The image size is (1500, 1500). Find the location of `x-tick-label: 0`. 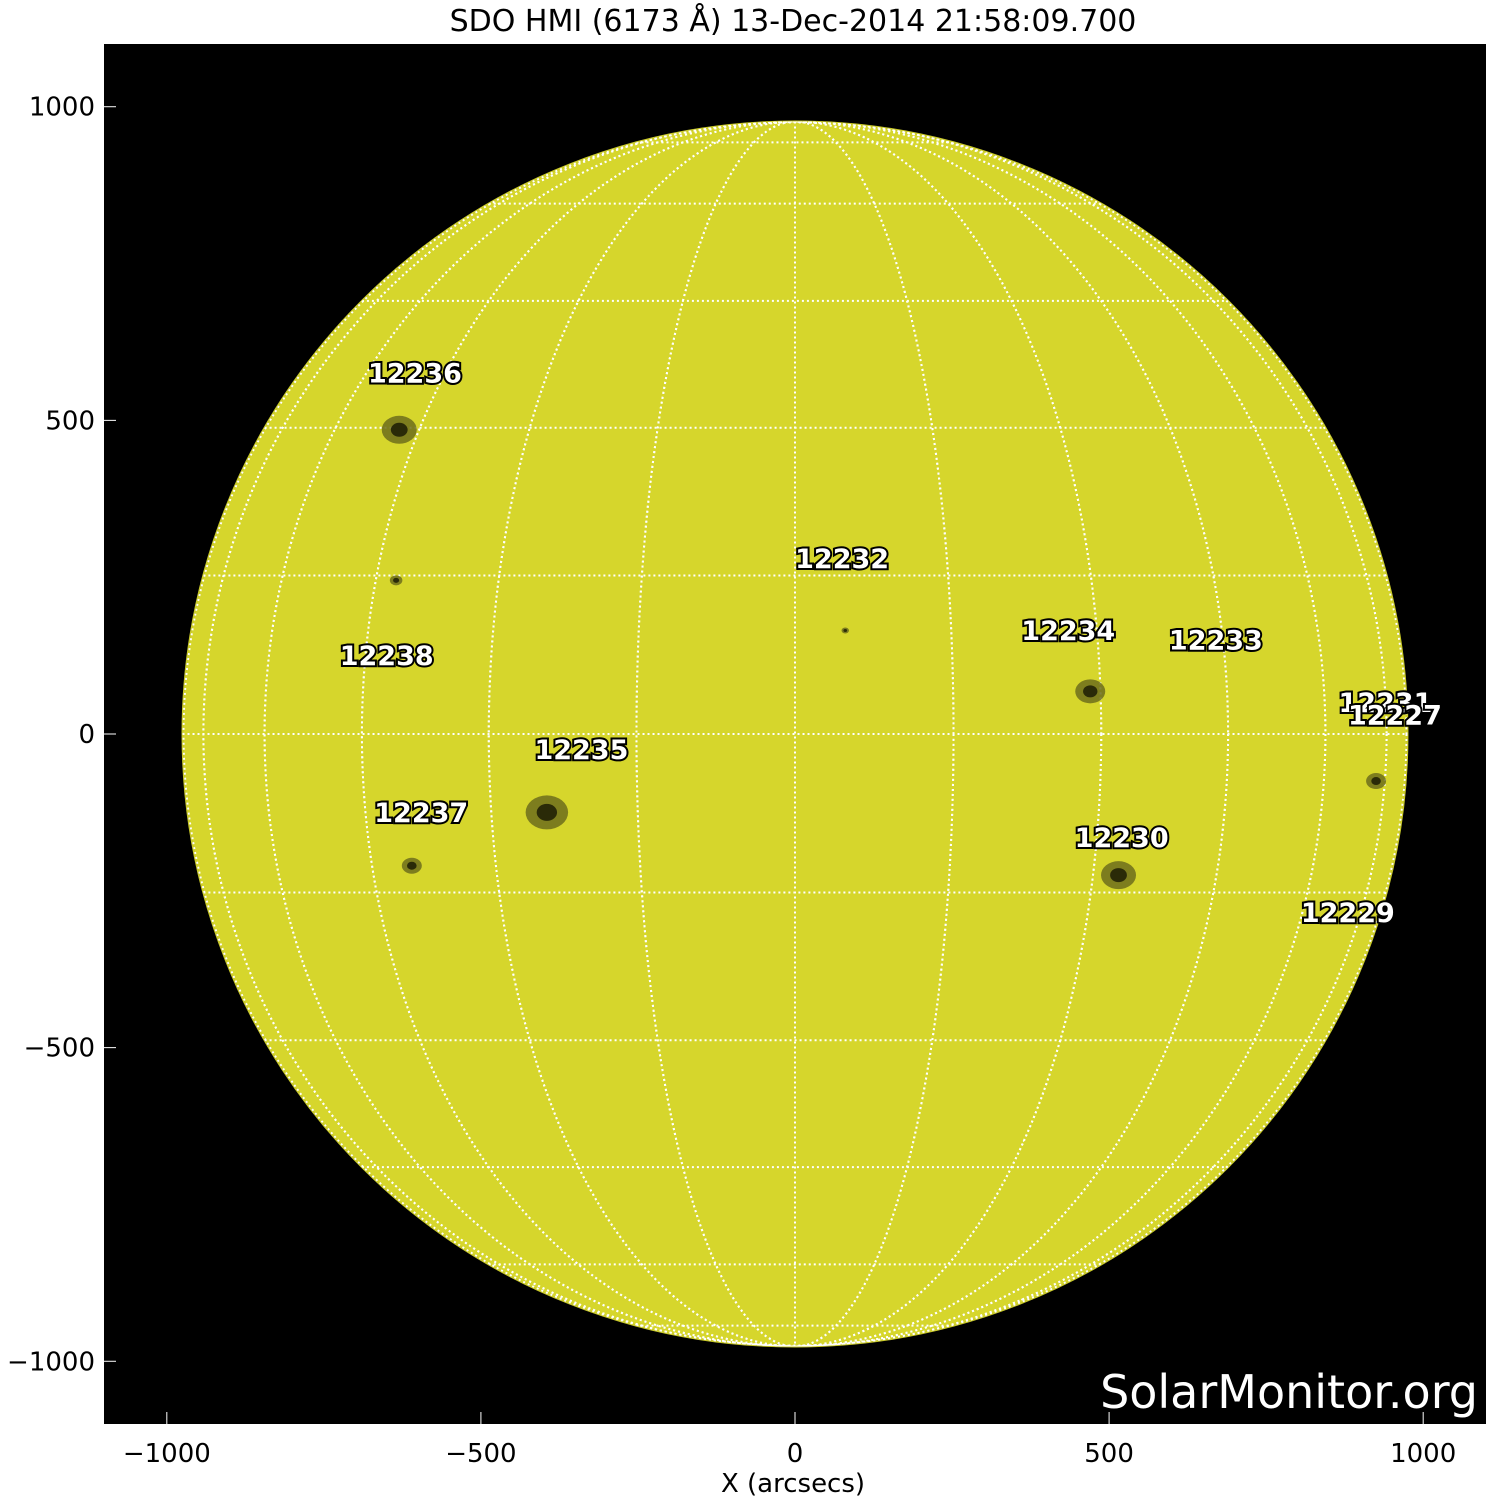

x-tick-label: 0 is located at coordinates (795, 1454).